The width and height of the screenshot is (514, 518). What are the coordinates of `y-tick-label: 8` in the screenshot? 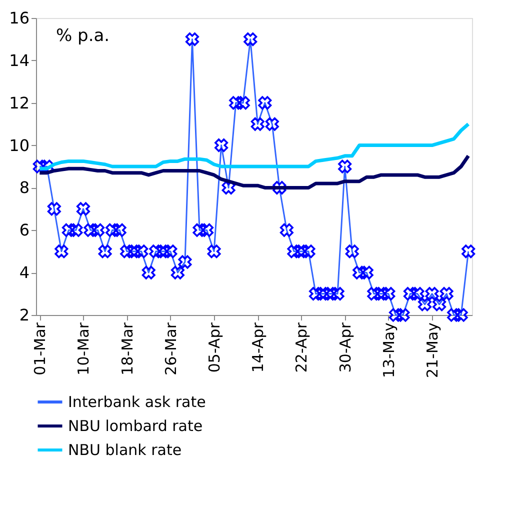 It's located at (24, 188).